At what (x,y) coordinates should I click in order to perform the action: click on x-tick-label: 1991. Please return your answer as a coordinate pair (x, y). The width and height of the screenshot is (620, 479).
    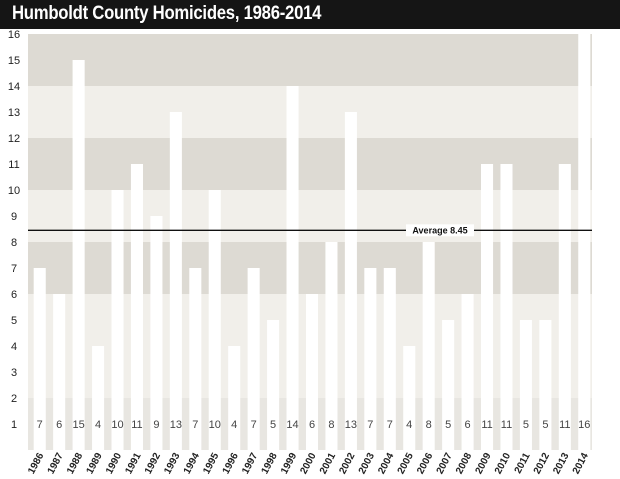
    Looking at the image, I should click on (133, 463).